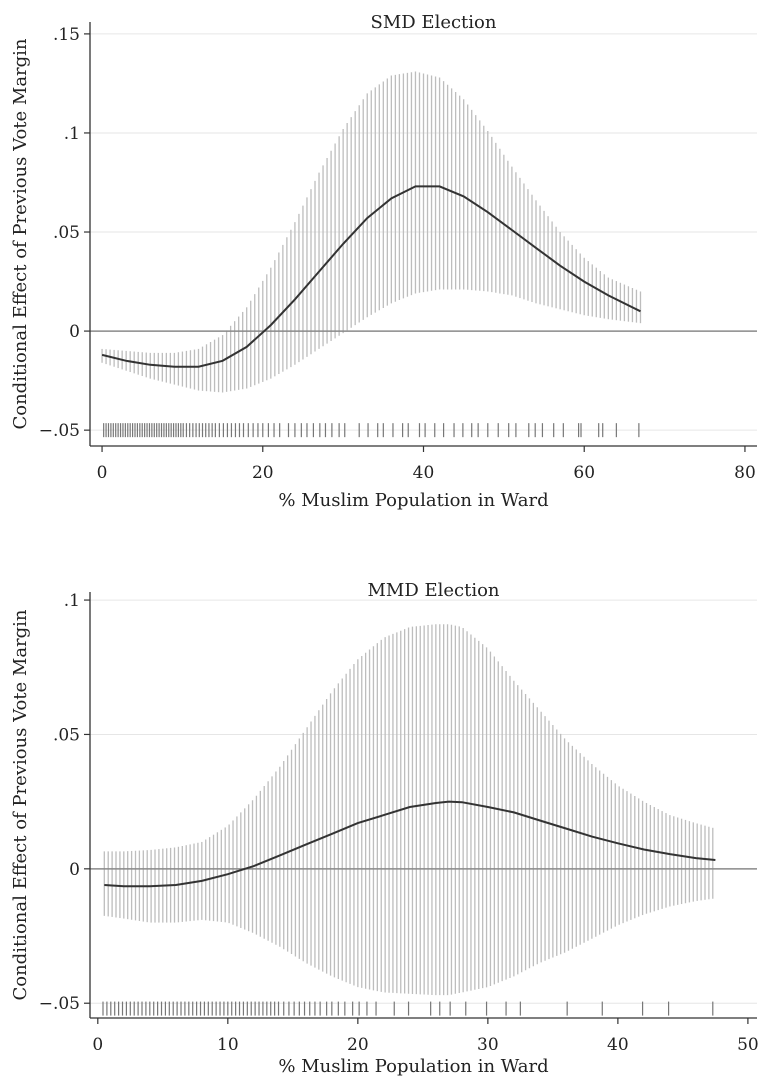 The width and height of the screenshot is (759, 1076). What do you see at coordinates (408, 1008) in the screenshot?
I see `mmd-rug` at bounding box center [408, 1008].